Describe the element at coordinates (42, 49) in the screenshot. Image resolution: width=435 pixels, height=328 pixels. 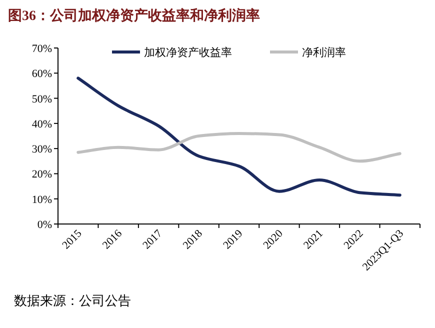
I see `y-tick-label: 70%` at that location.